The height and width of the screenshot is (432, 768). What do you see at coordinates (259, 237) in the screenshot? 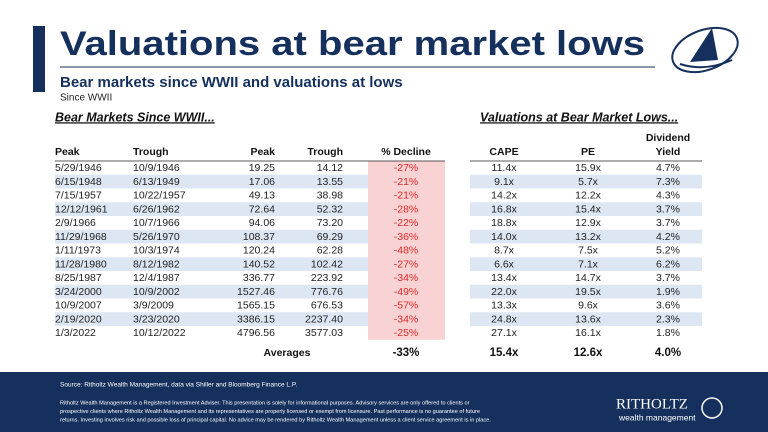
I see `cell: 108.37` at bounding box center [259, 237].